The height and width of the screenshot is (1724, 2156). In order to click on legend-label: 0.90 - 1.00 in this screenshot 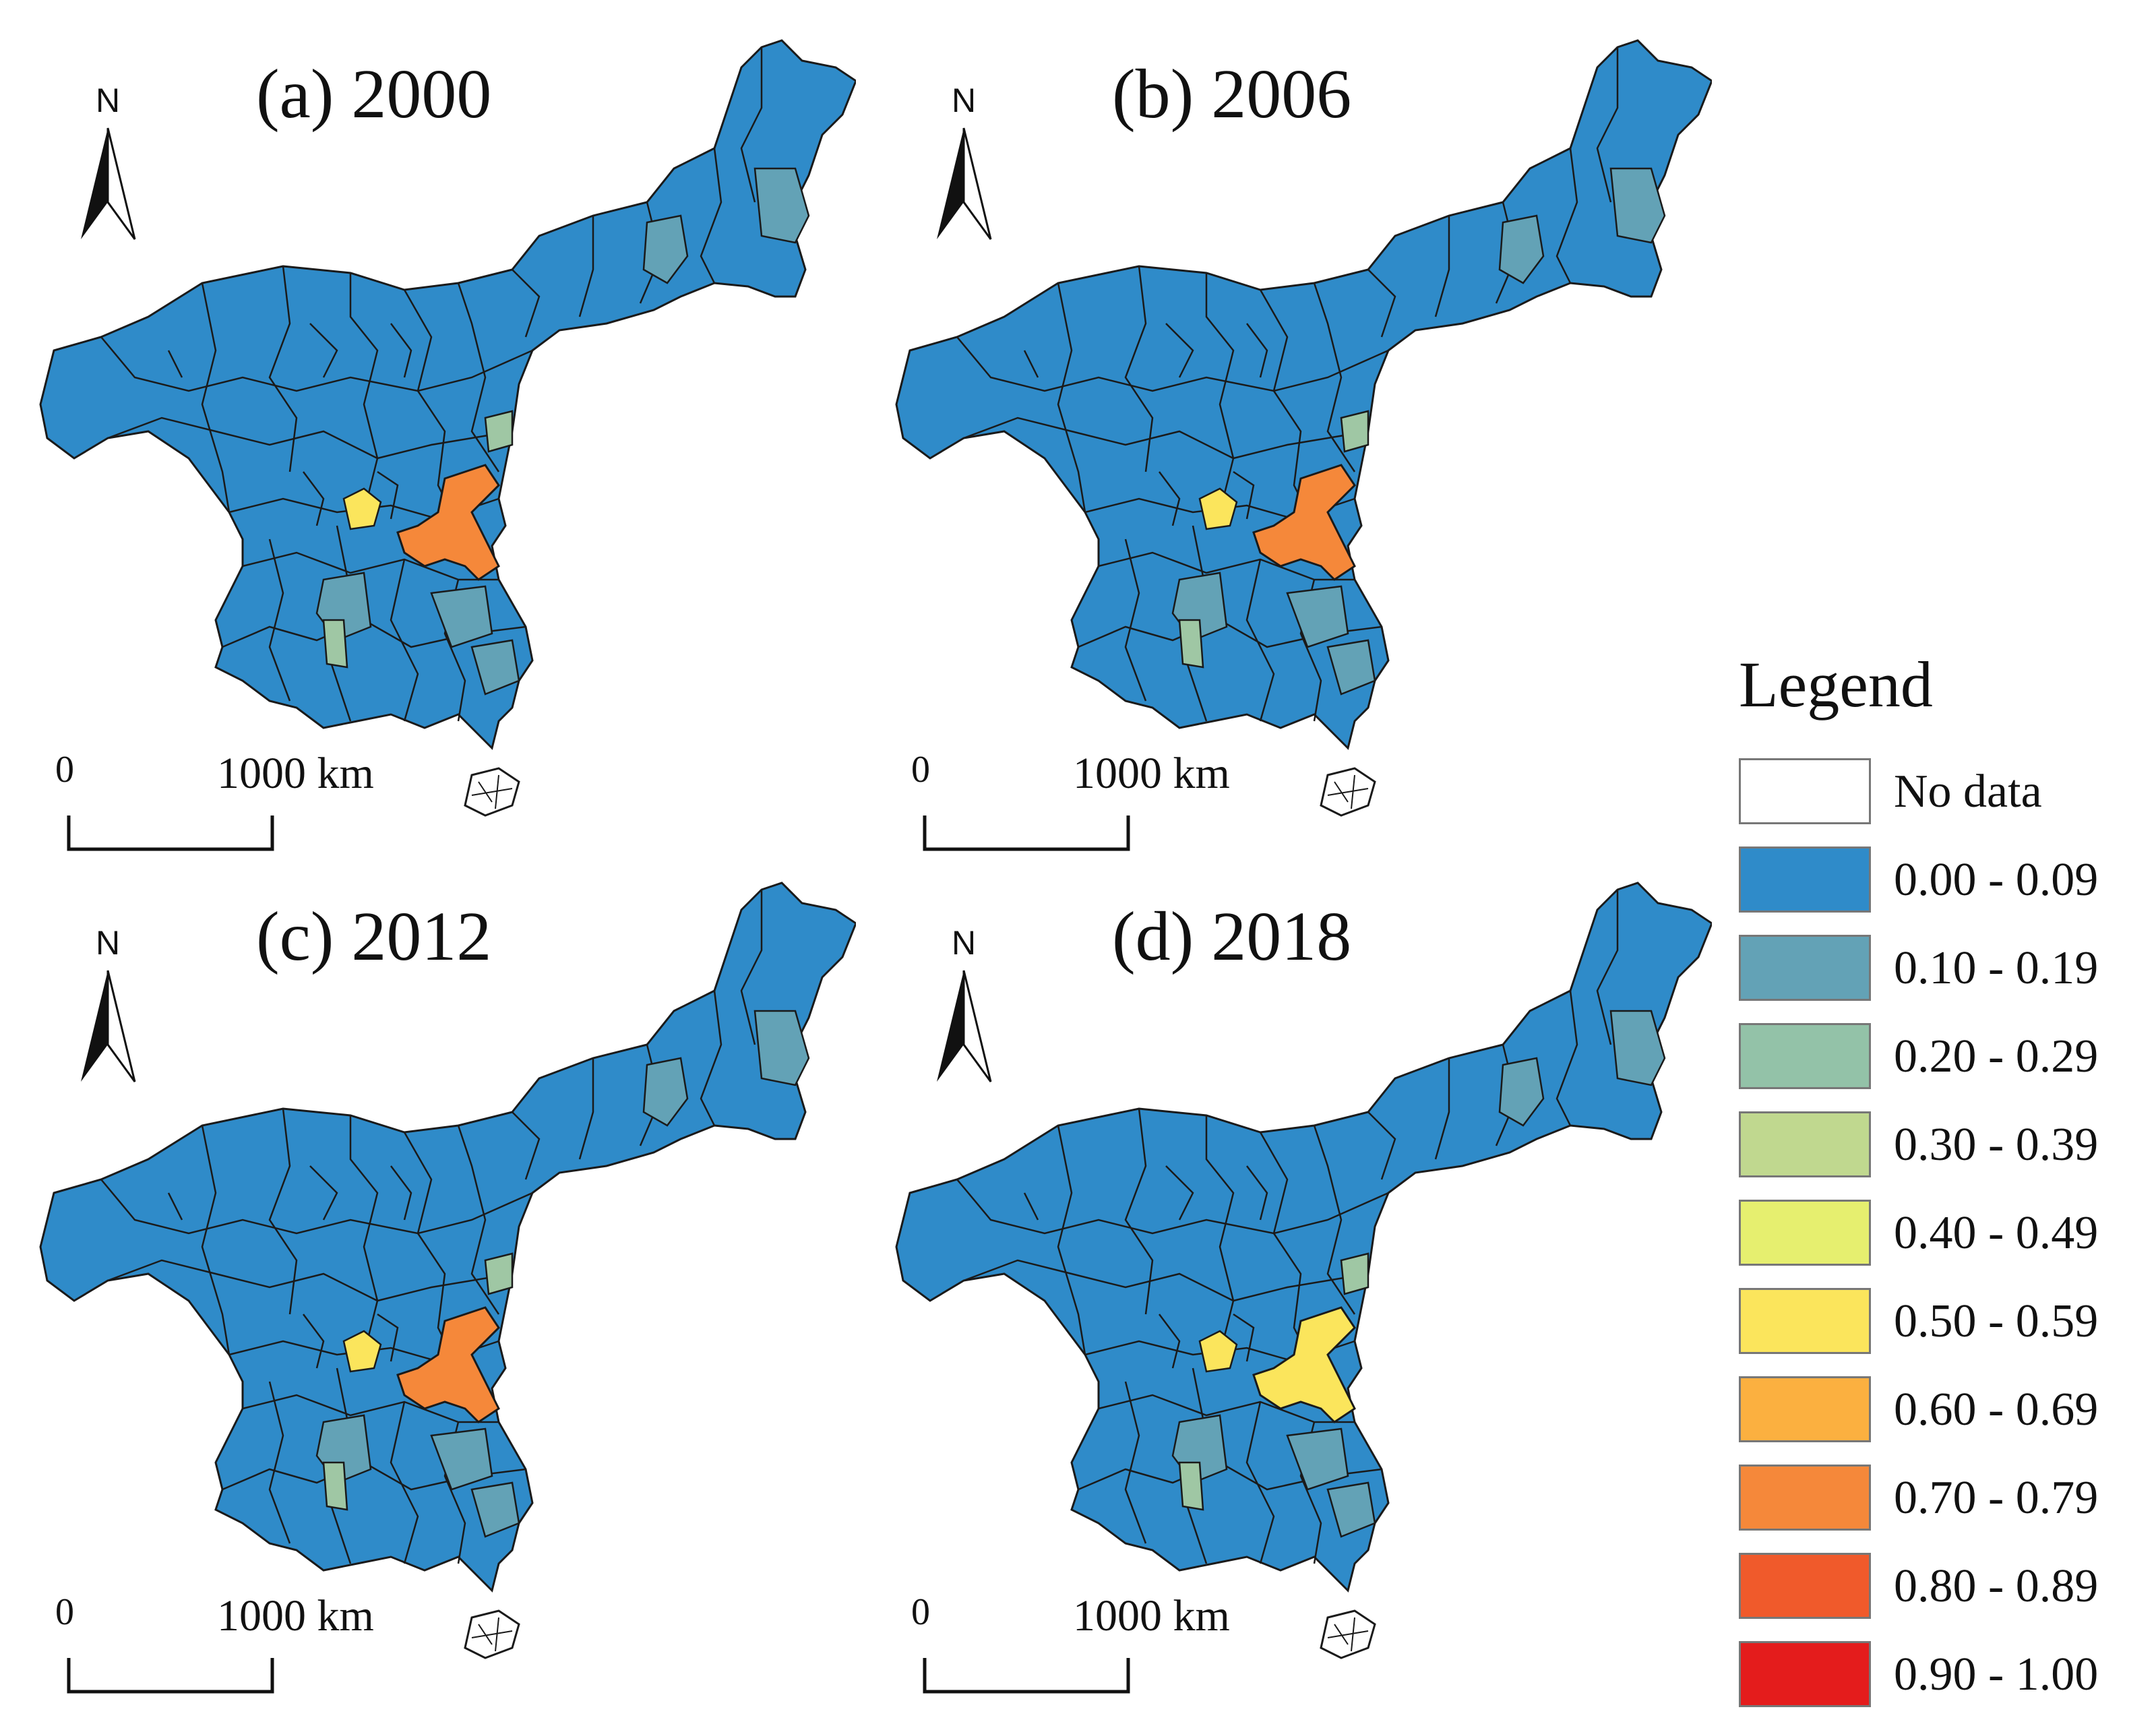, I will do `click(1997, 1674)`.